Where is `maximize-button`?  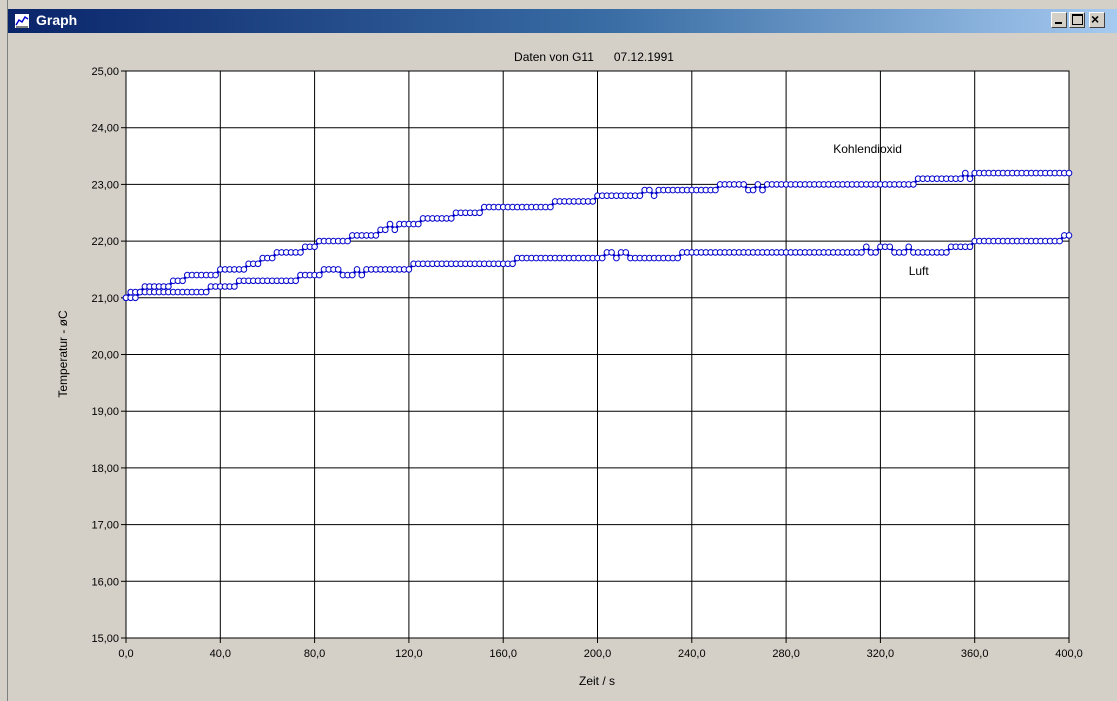
maximize-button is located at coordinates (1077, 20).